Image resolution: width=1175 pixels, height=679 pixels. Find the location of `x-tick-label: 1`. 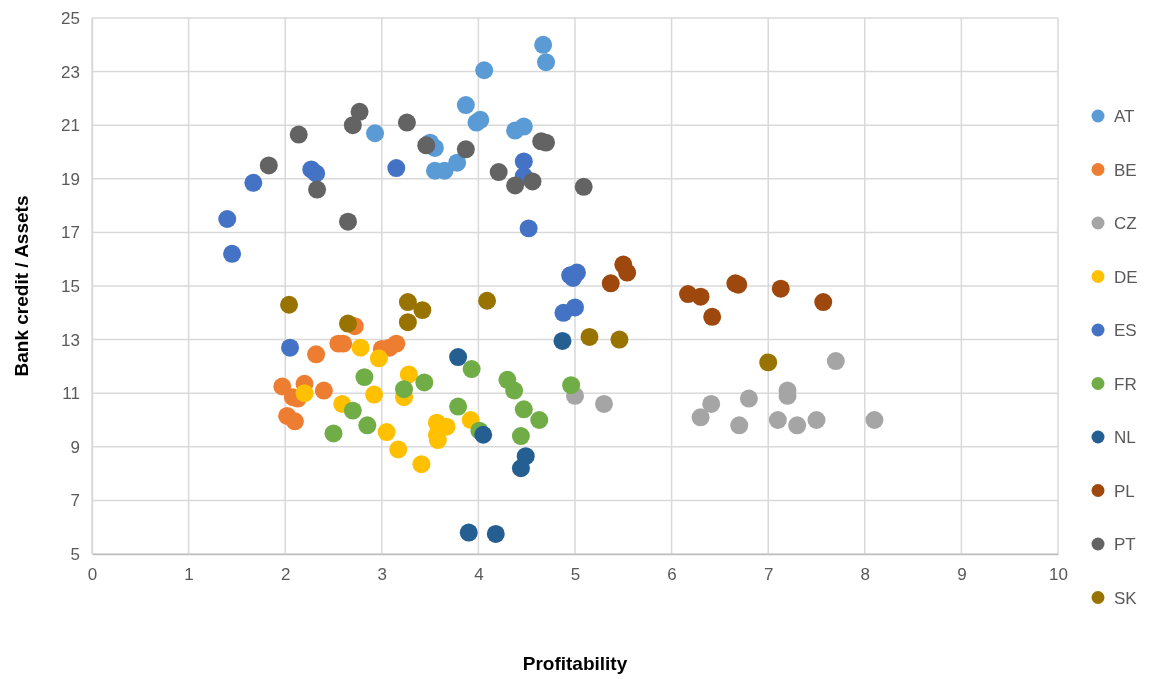

x-tick-label: 1 is located at coordinates (189, 575).